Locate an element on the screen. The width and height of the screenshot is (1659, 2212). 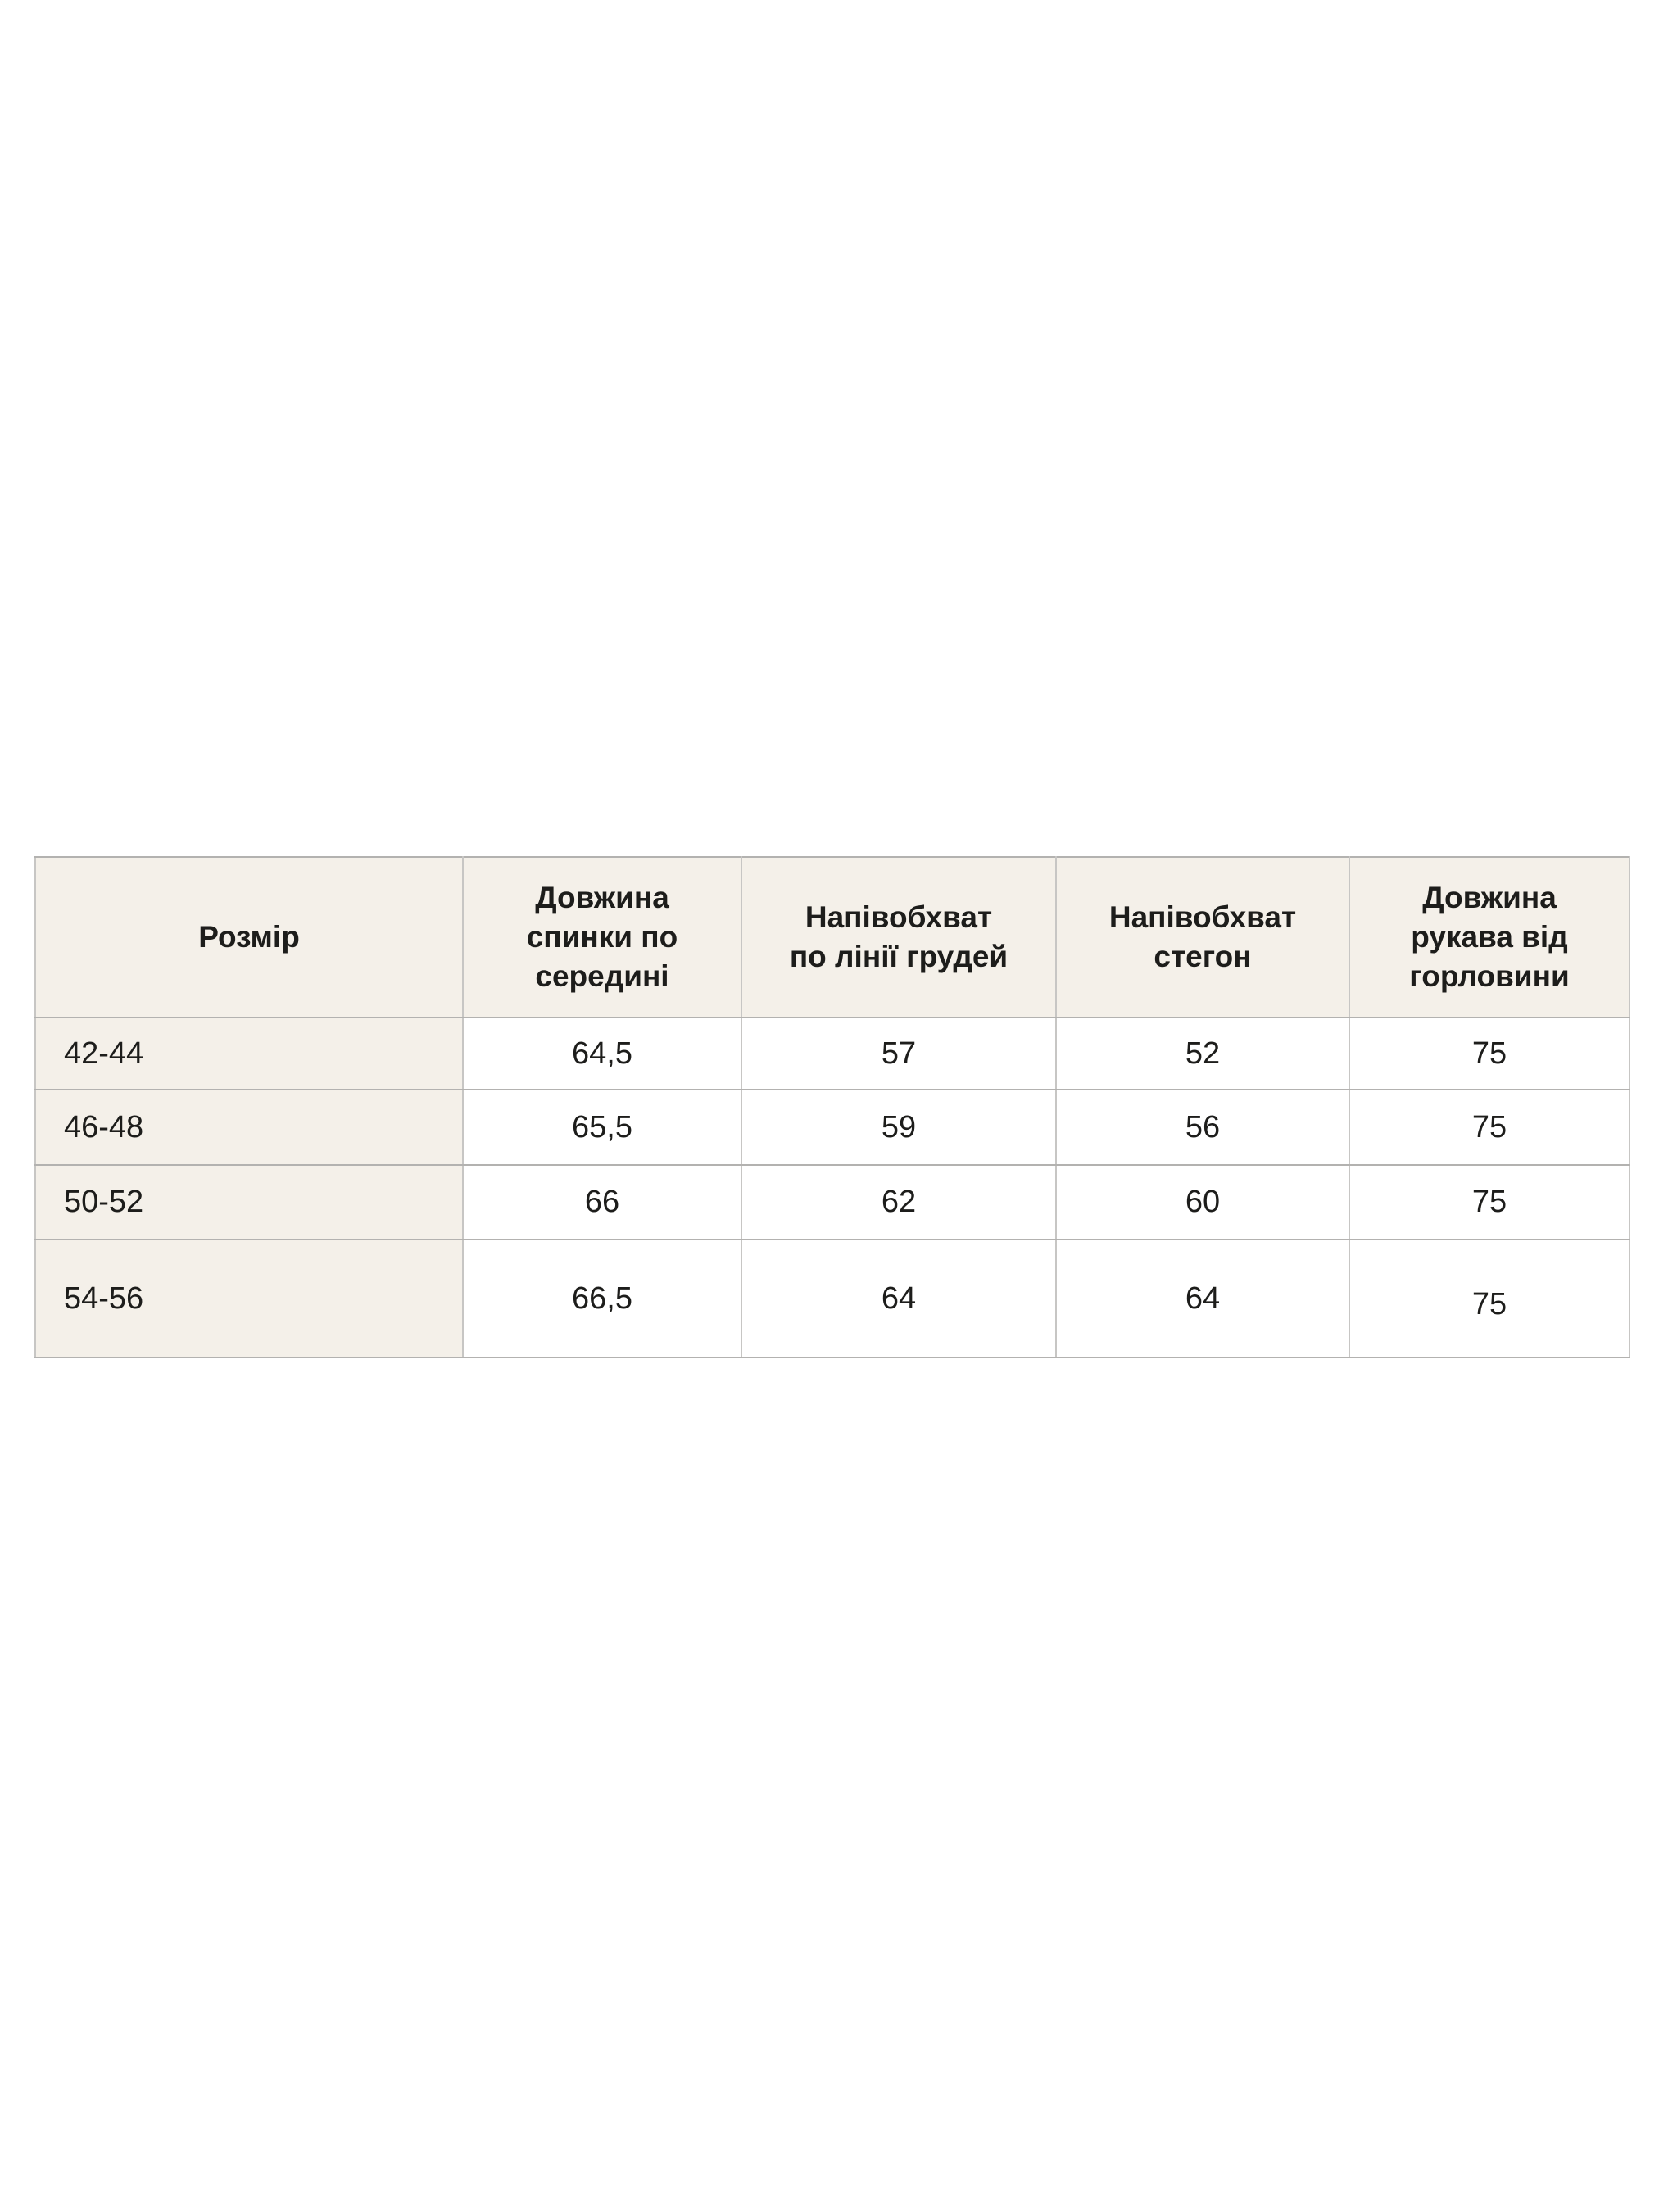
value-cell-chest: 62 is located at coordinates (899, 1202).